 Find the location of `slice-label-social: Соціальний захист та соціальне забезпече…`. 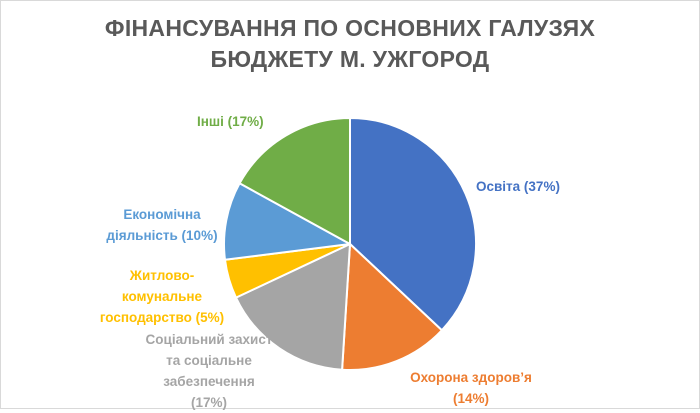

slice-label-social: Соціальний захист та соціальне забезпече… is located at coordinates (209, 371).